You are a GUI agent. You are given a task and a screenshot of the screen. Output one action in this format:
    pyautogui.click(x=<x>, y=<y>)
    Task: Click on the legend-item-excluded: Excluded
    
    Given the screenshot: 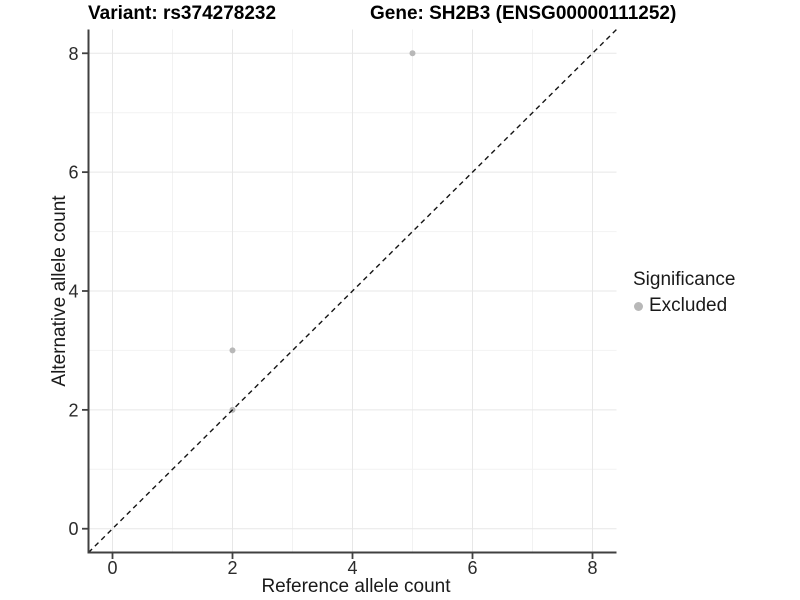 What is the action you would take?
    pyautogui.click(x=684, y=306)
    